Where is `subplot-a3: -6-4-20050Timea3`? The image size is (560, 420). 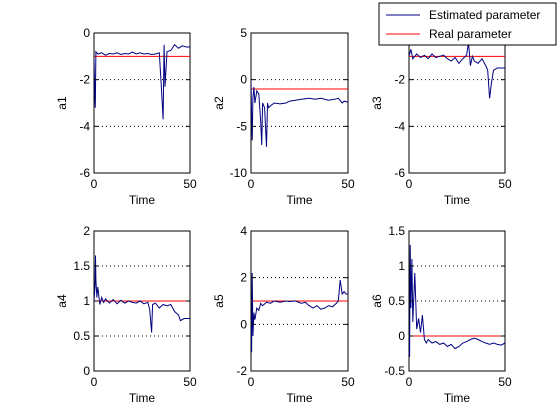 subplot-a3: -6-4-20050Timea3 is located at coordinates (441, 116).